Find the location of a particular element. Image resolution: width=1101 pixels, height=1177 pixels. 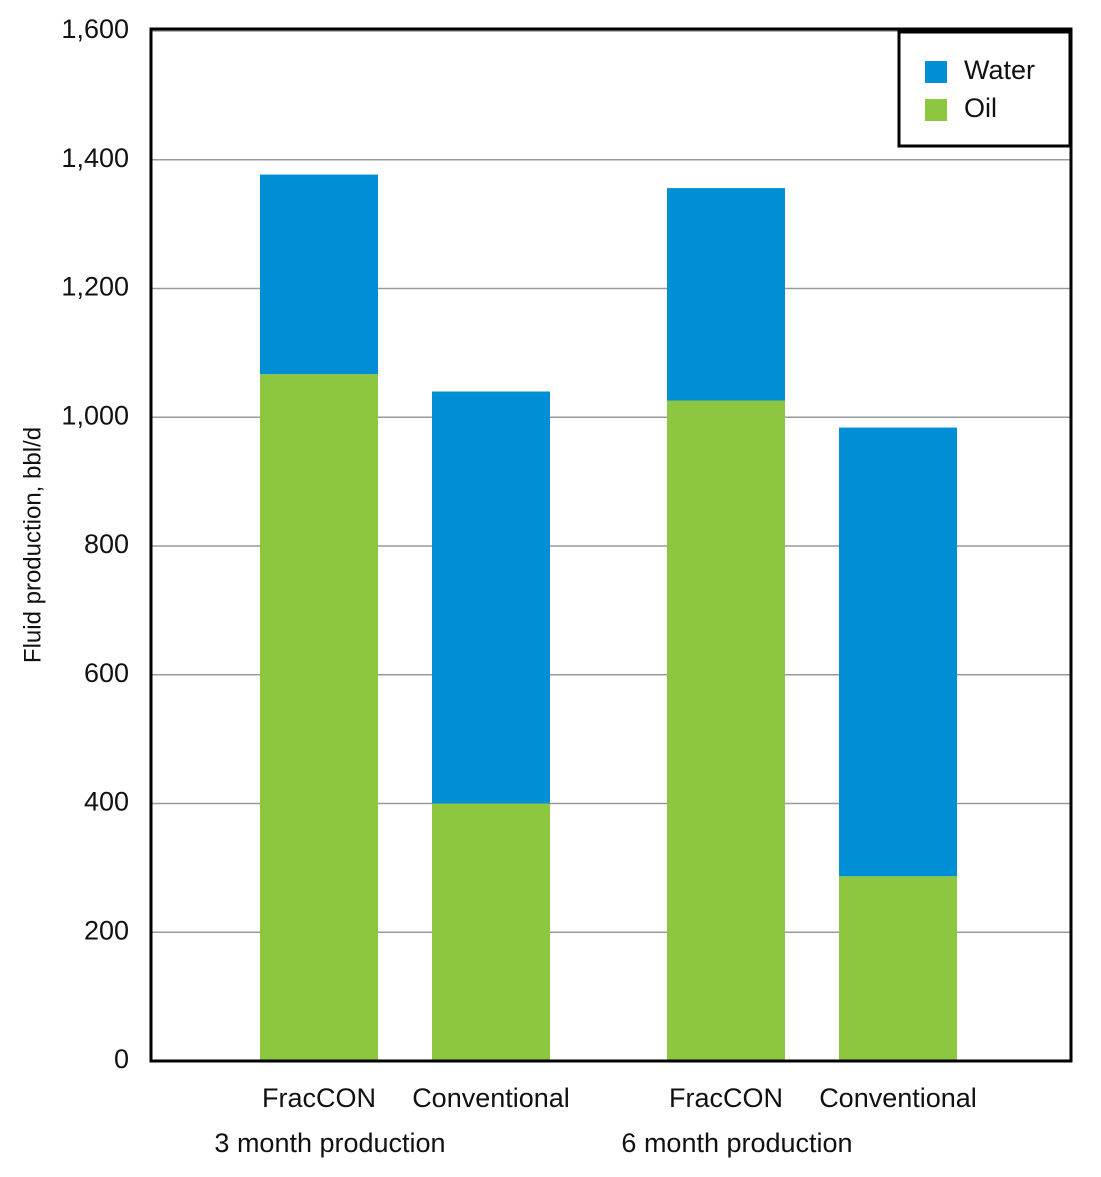

y-tick-label: 600 is located at coordinates (106, 673).